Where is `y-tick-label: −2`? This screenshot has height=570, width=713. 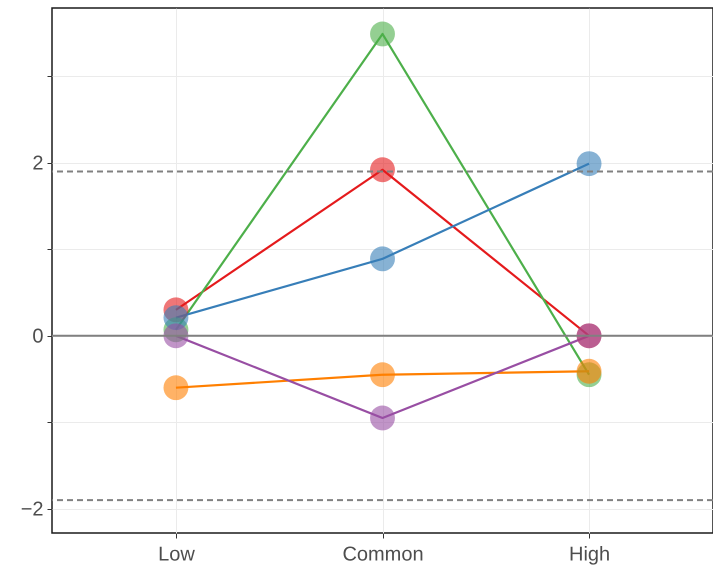 y-tick-label: −2 is located at coordinates (32, 509).